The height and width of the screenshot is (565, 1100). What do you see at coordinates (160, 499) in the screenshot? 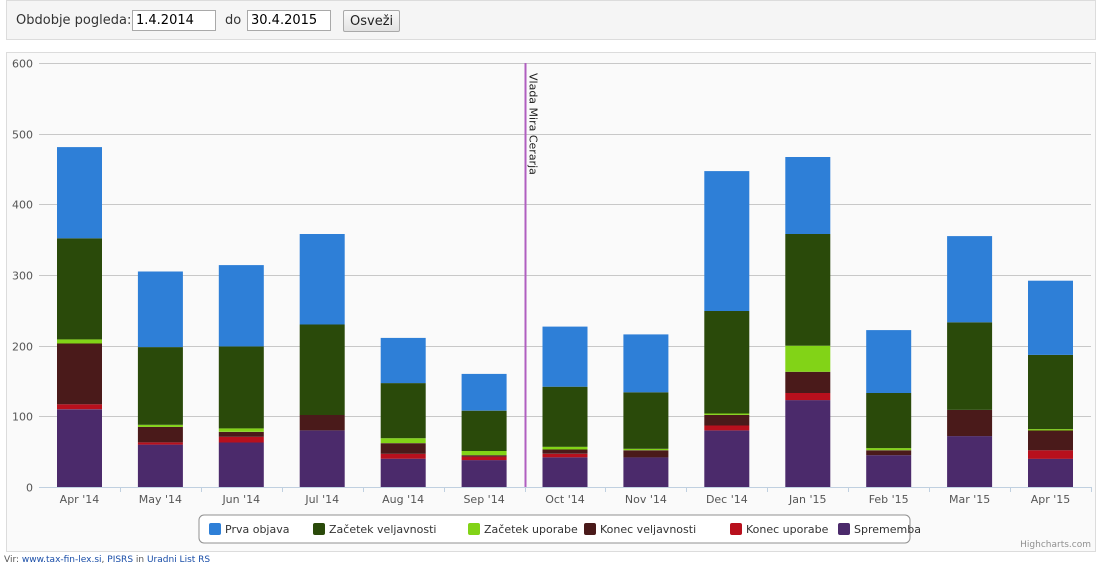
I see `x-tick-label: May '14` at bounding box center [160, 499].